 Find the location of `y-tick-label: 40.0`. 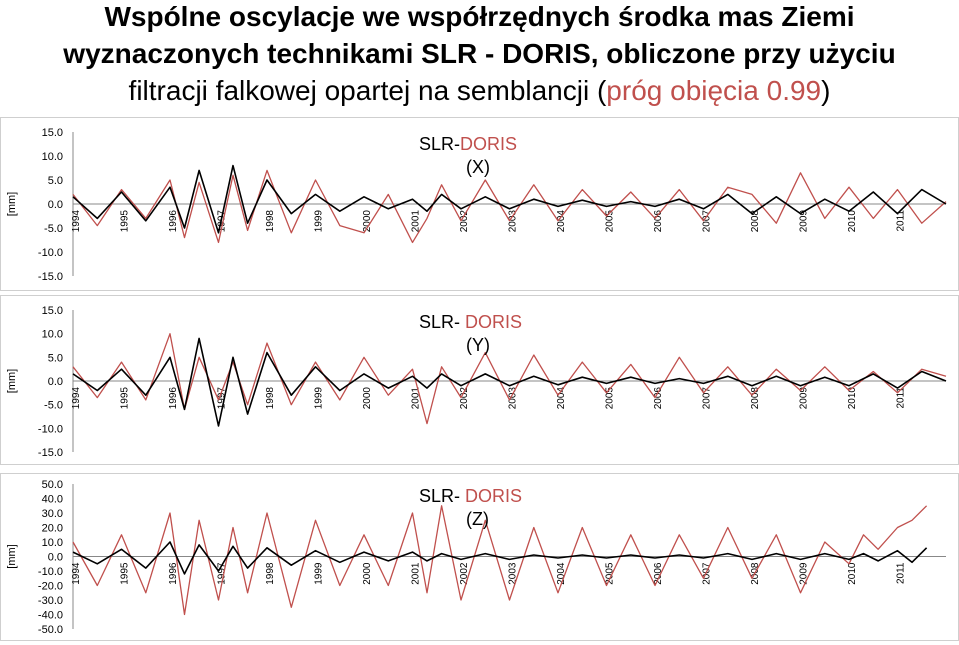

y-tick-label: 40.0 is located at coordinates (52, 500).